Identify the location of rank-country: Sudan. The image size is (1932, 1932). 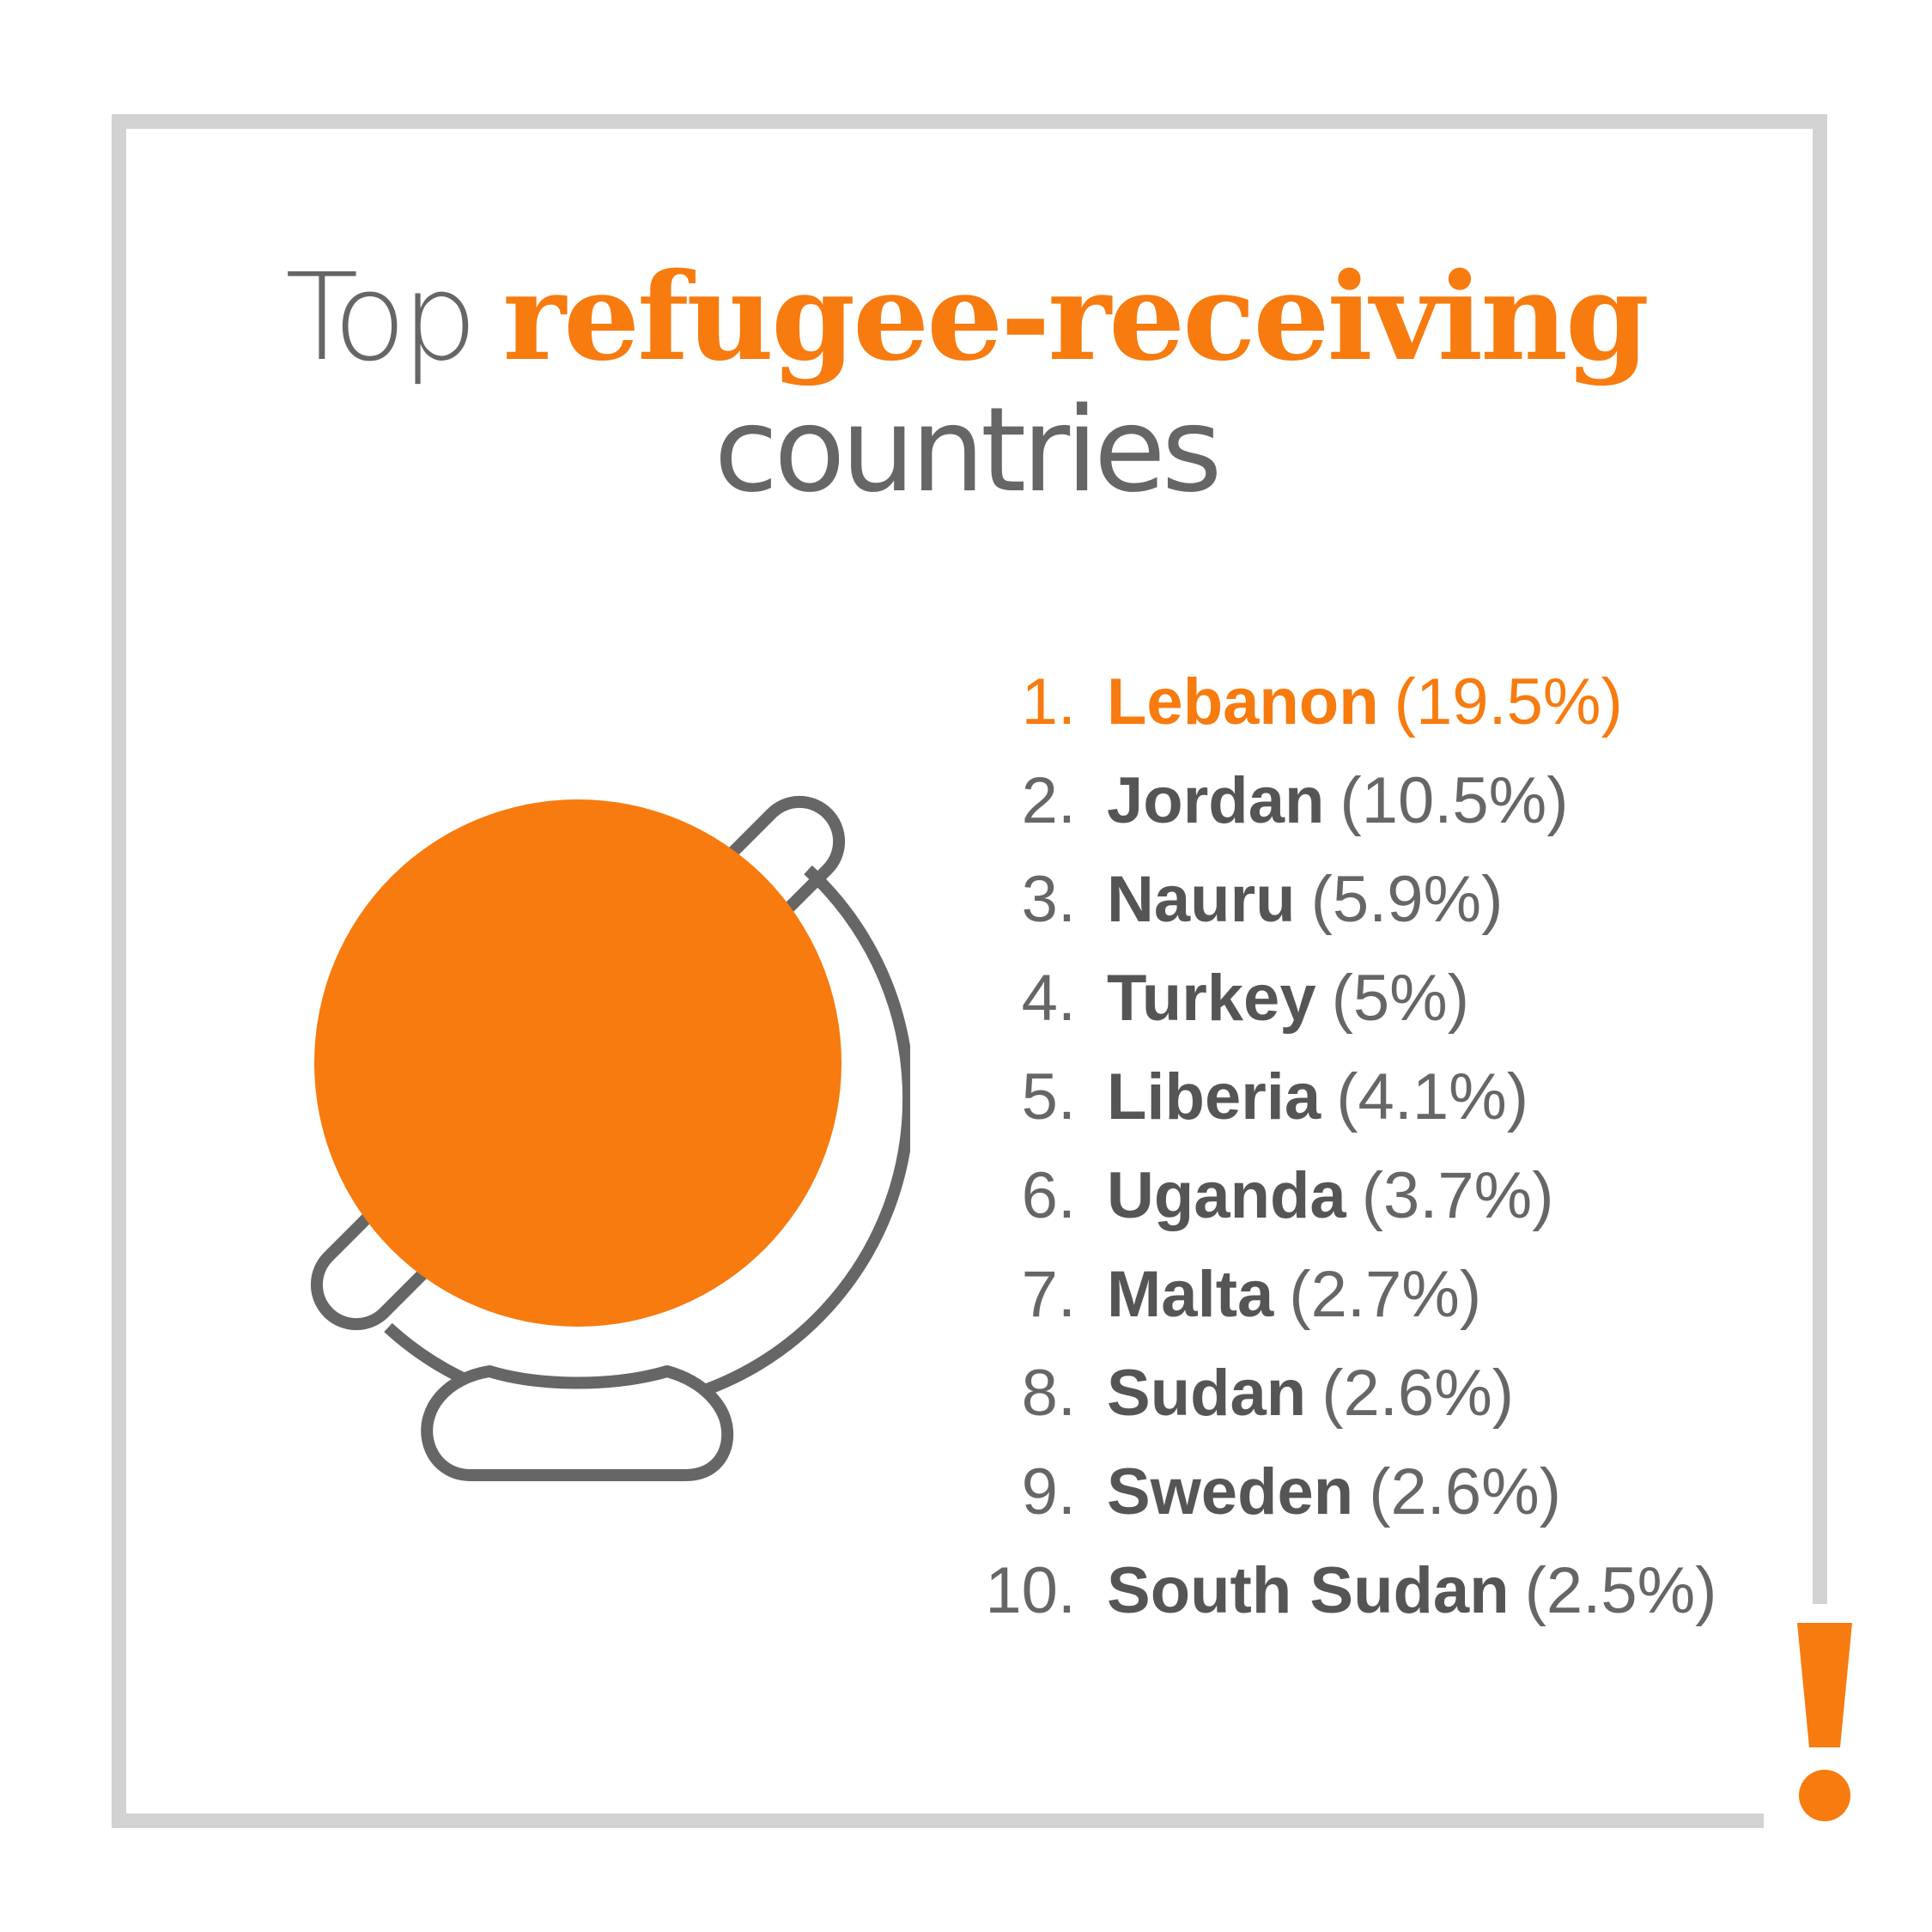
(1207, 1393).